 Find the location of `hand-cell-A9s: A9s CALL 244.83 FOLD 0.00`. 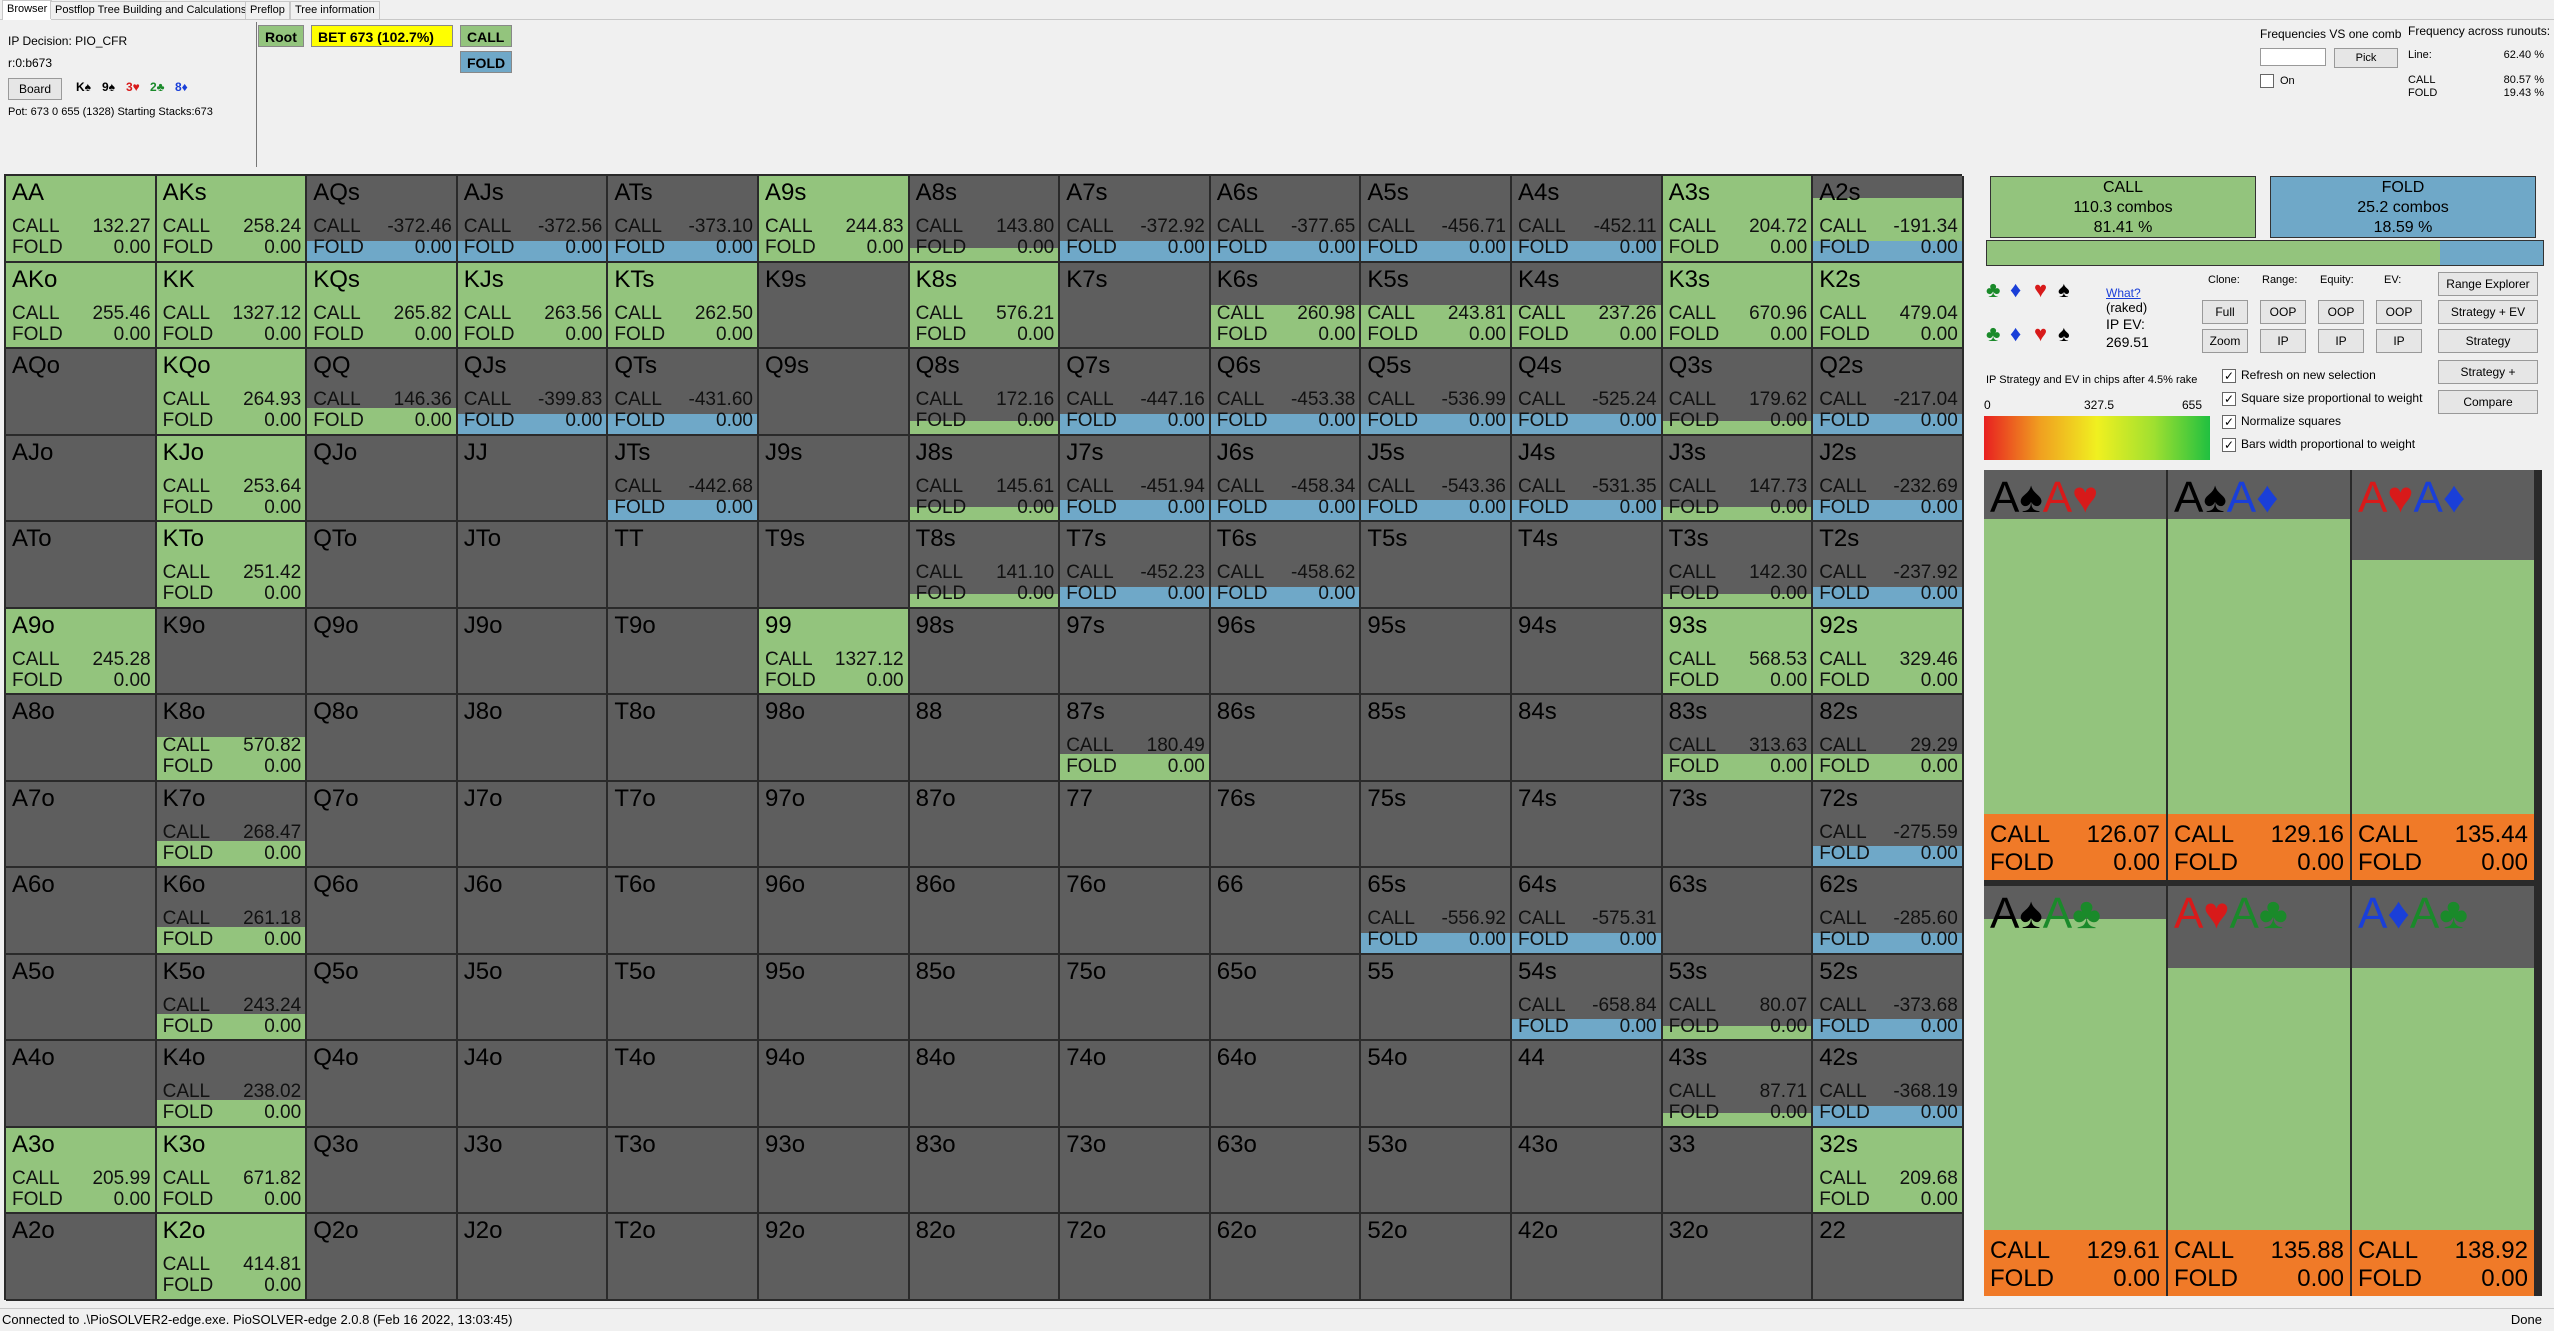

hand-cell-A9s: A9s CALL 244.83 FOLD 0.00 is located at coordinates (834, 219).